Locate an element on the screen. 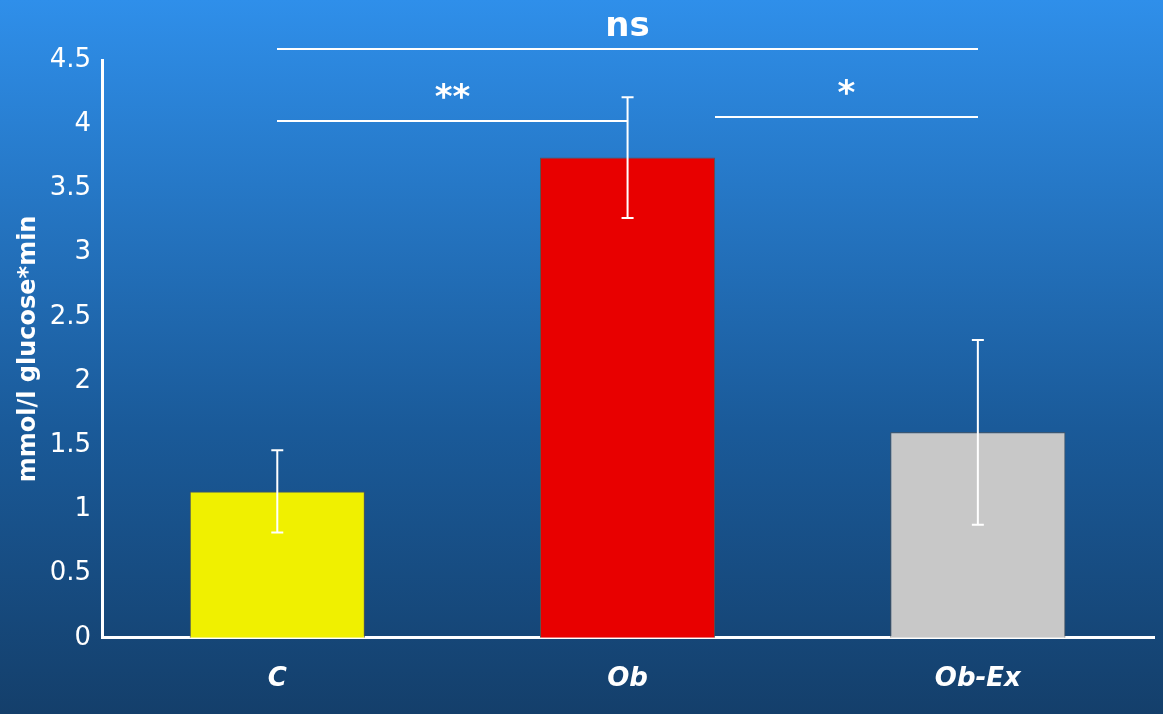 The height and width of the screenshot is (714, 1163). y-tick-label: 4.5 is located at coordinates (70, 57).